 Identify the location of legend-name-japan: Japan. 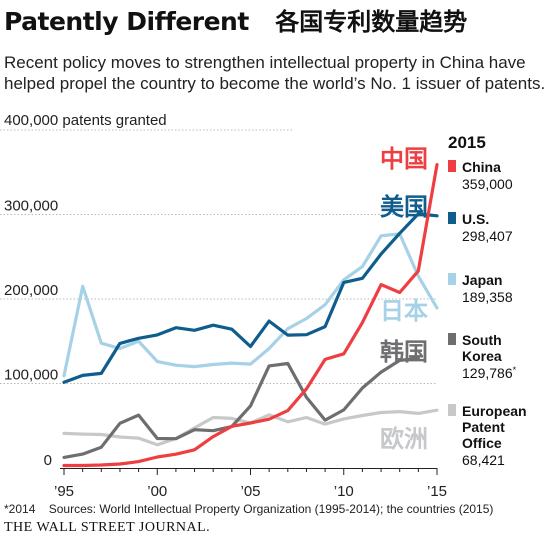
(482, 280).